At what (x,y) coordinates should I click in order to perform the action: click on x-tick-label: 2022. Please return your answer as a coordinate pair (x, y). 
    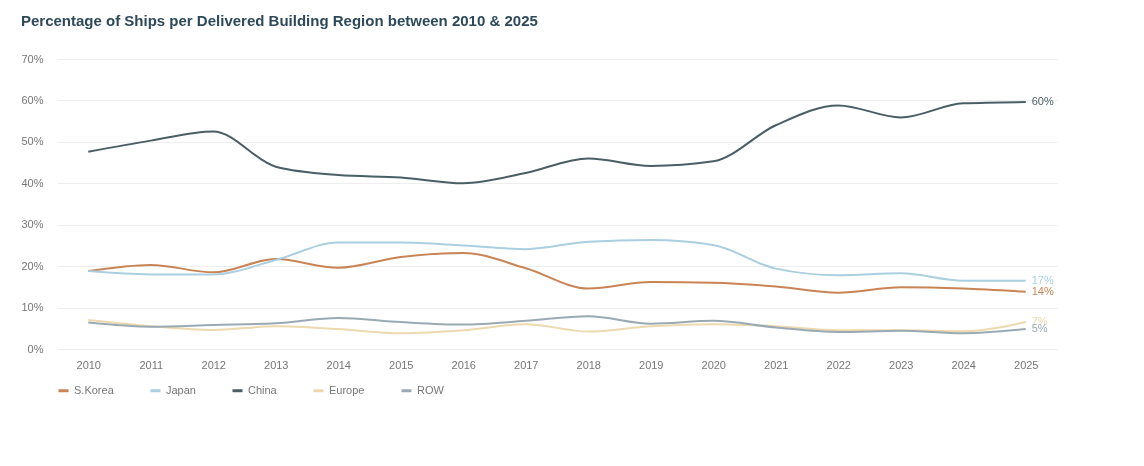
    Looking at the image, I should click on (838, 364).